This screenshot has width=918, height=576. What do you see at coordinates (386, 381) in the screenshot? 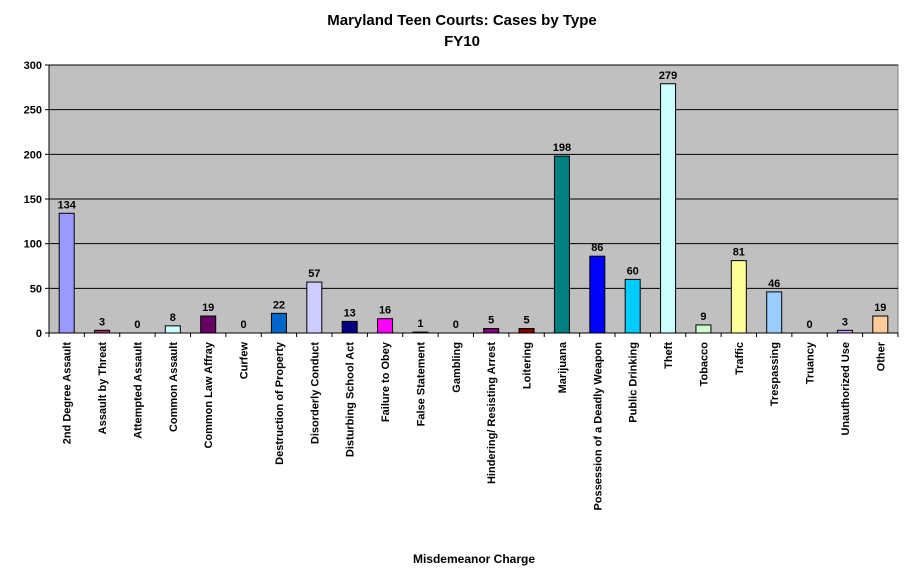
I see `x-tick-label: Failure to Obey` at bounding box center [386, 381].